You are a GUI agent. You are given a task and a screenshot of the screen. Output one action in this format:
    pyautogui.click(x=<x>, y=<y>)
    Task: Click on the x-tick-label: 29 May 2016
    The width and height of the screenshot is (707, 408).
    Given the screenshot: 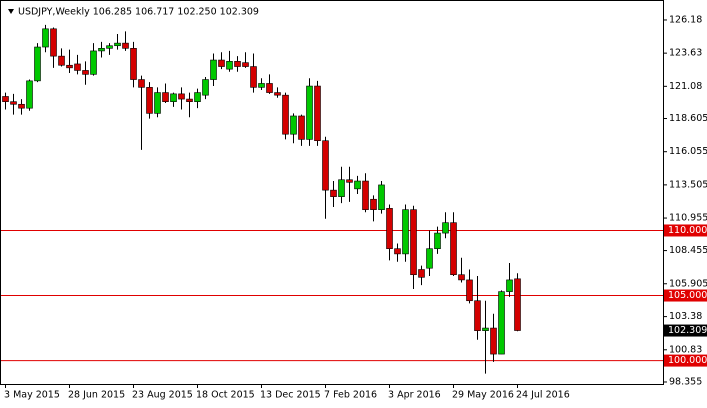 What is the action you would take?
    pyautogui.click(x=483, y=395)
    